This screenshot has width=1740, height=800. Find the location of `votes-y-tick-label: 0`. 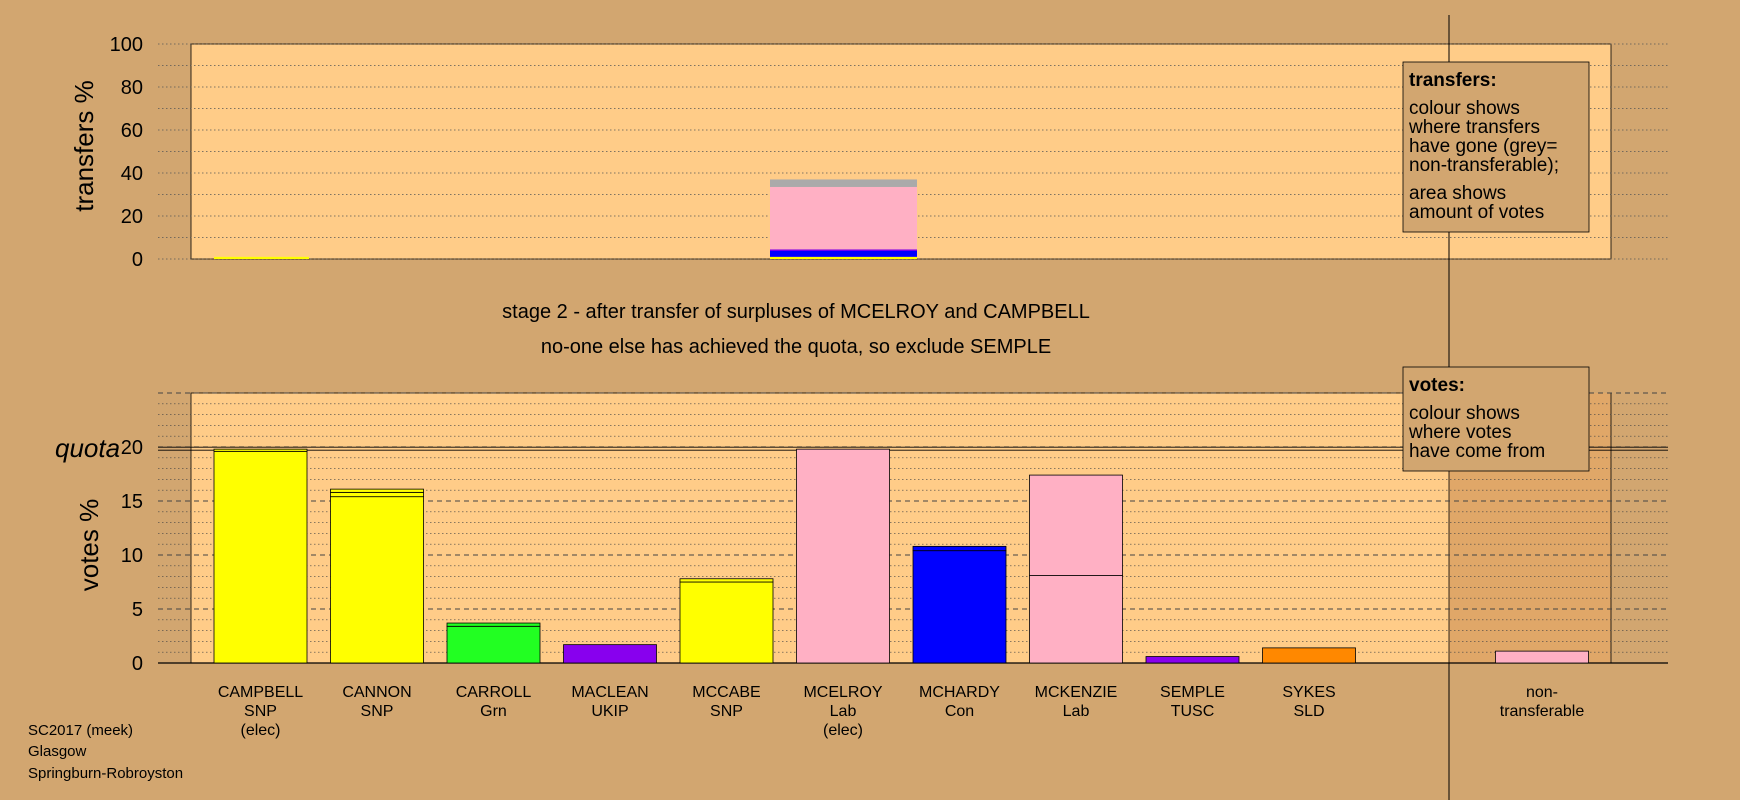

votes-y-tick-label: 0 is located at coordinates (137, 664).